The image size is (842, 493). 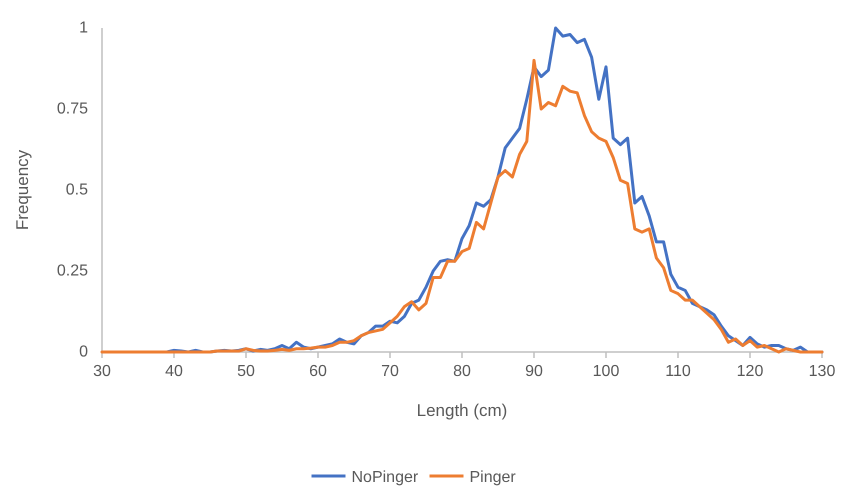 What do you see at coordinates (72, 109) in the screenshot?
I see `y-tick-label: 0.75` at bounding box center [72, 109].